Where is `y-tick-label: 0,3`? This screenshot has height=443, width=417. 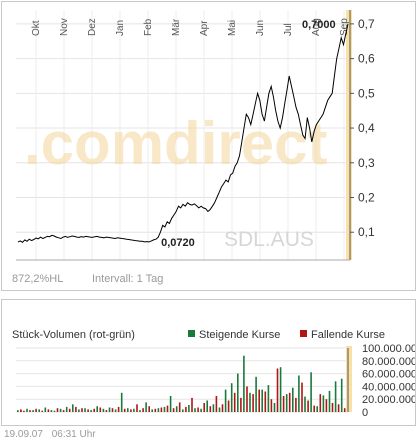
y-tick-label: 0,3 is located at coordinates (366, 163).